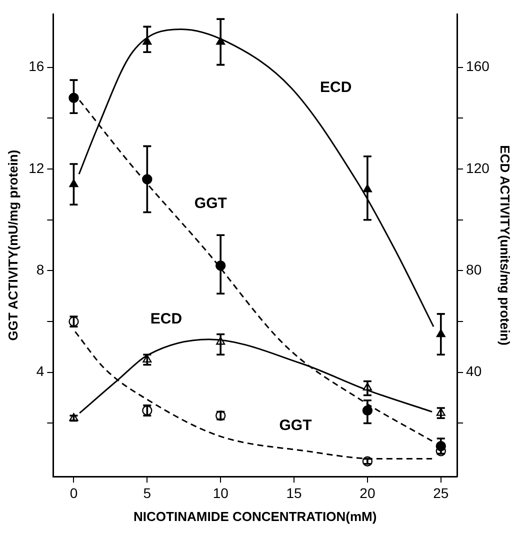 This screenshot has height=533, width=518. Describe the element at coordinates (478, 168) in the screenshot. I see `y2-tick-label: 120` at that location.